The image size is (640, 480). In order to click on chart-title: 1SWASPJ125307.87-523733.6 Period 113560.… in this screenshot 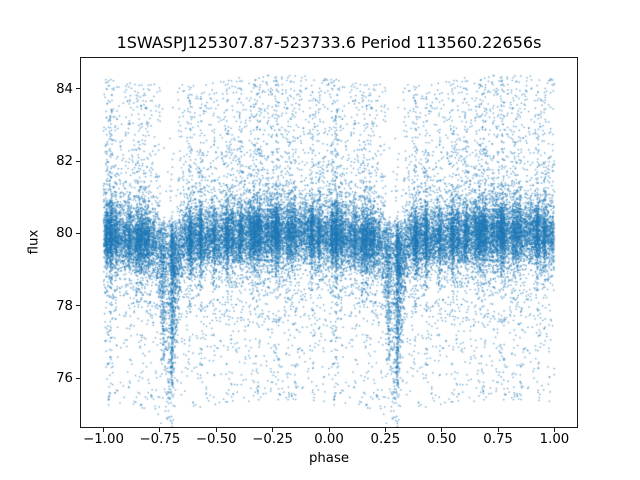, I will do `click(329, 42)`.